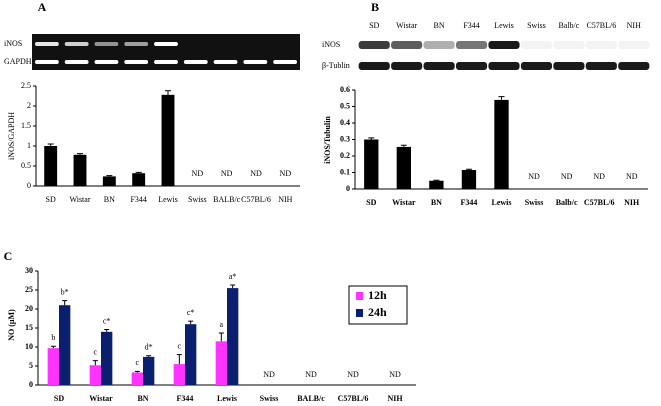 This screenshot has width=661, height=406. I want to click on x-tick-label: Balb/c, so click(567, 202).